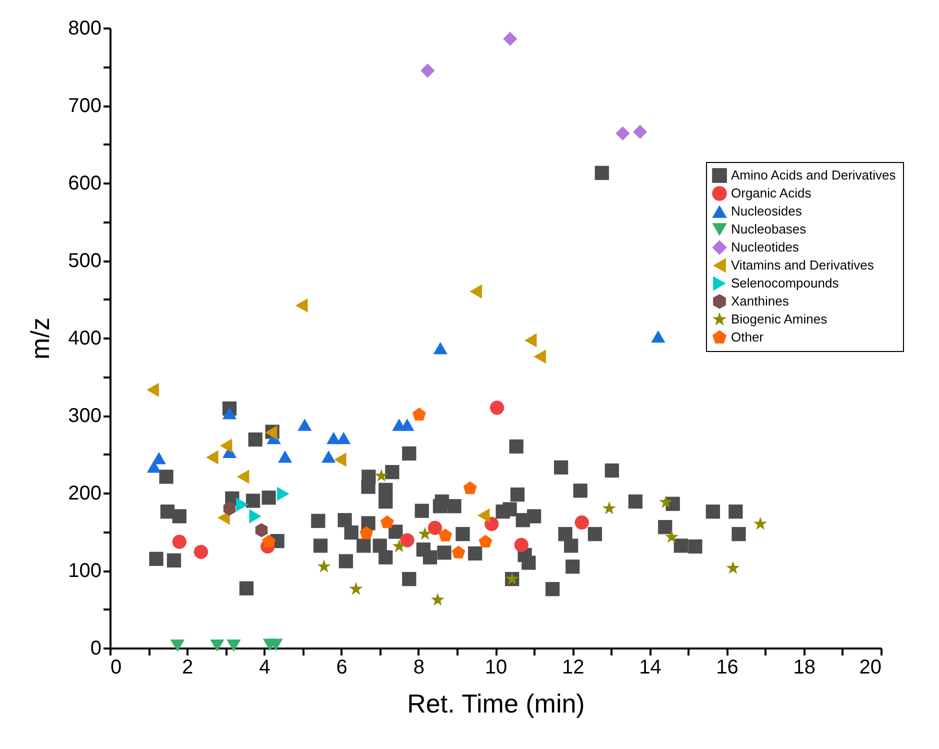  I want to click on y-axis-title: m/z, so click(40, 339).